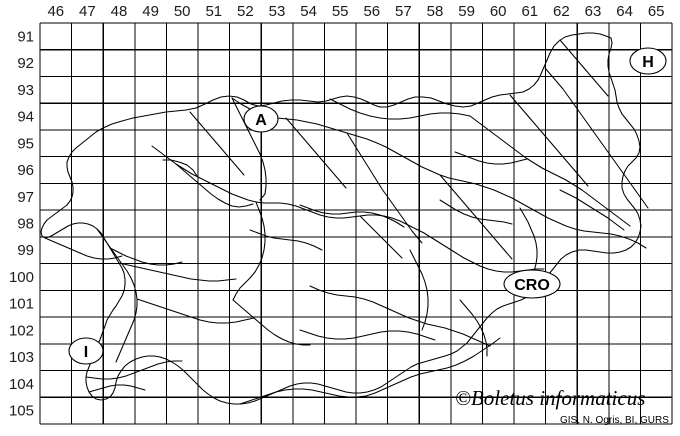 The height and width of the screenshot is (436, 680). I want to click on y-axis-labels: 91 92 93 94 95 96 97 98 99 100 101 102 103 104 105, so click(21, 223).